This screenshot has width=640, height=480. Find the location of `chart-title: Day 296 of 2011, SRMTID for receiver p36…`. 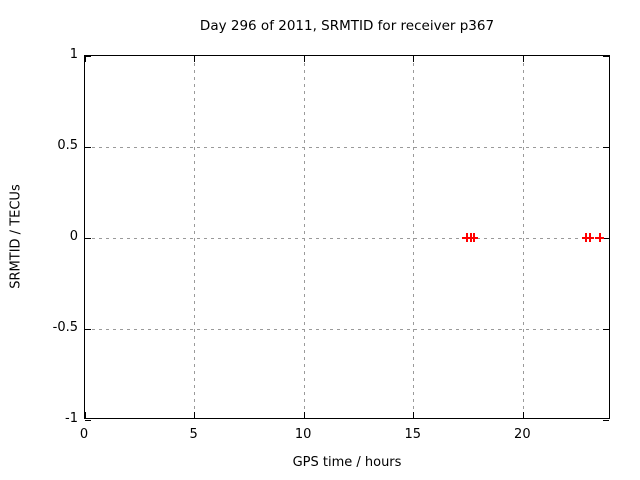

chart-title: Day 296 of 2011, SRMTID for receiver p36… is located at coordinates (347, 26).